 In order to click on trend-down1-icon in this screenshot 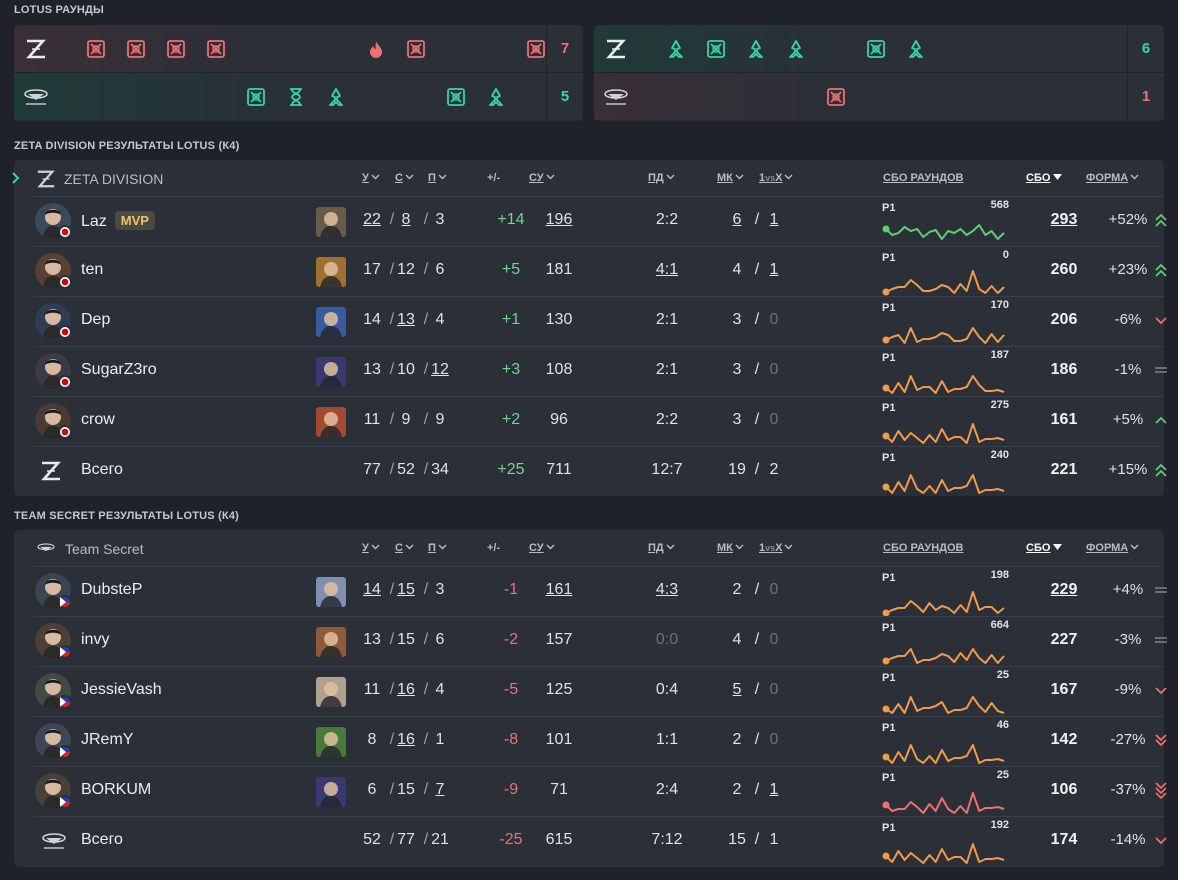, I will do `click(1162, 690)`.